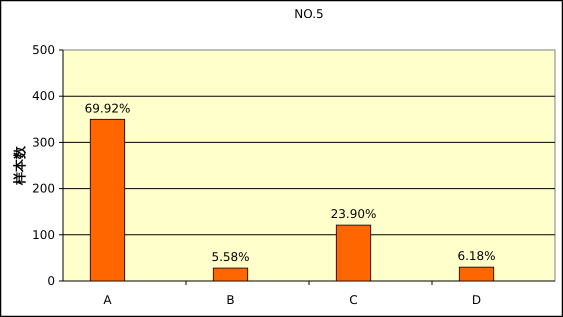 The image size is (563, 317). I want to click on annotation: 6.18%, so click(476, 256).